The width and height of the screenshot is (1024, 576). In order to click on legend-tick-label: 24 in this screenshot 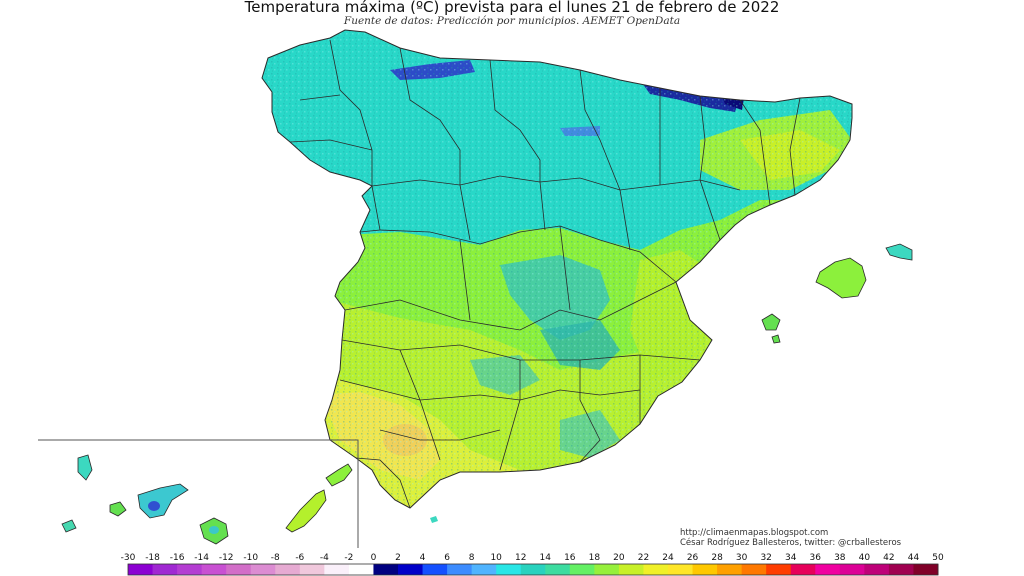, I will do `click(668, 558)`.